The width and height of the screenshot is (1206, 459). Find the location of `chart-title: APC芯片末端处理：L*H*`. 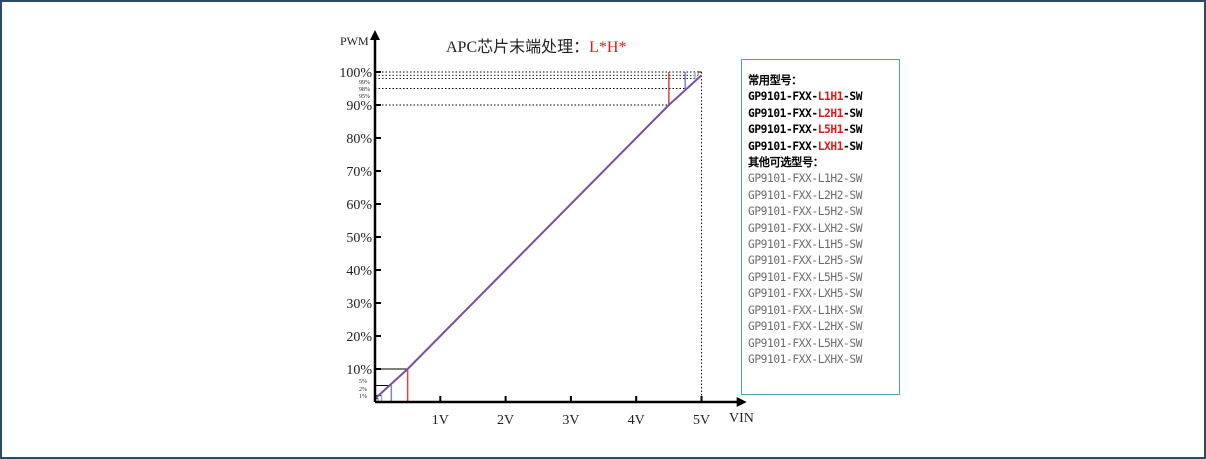

chart-title: APC芯片末端处理：L*H* is located at coordinates (536, 47).